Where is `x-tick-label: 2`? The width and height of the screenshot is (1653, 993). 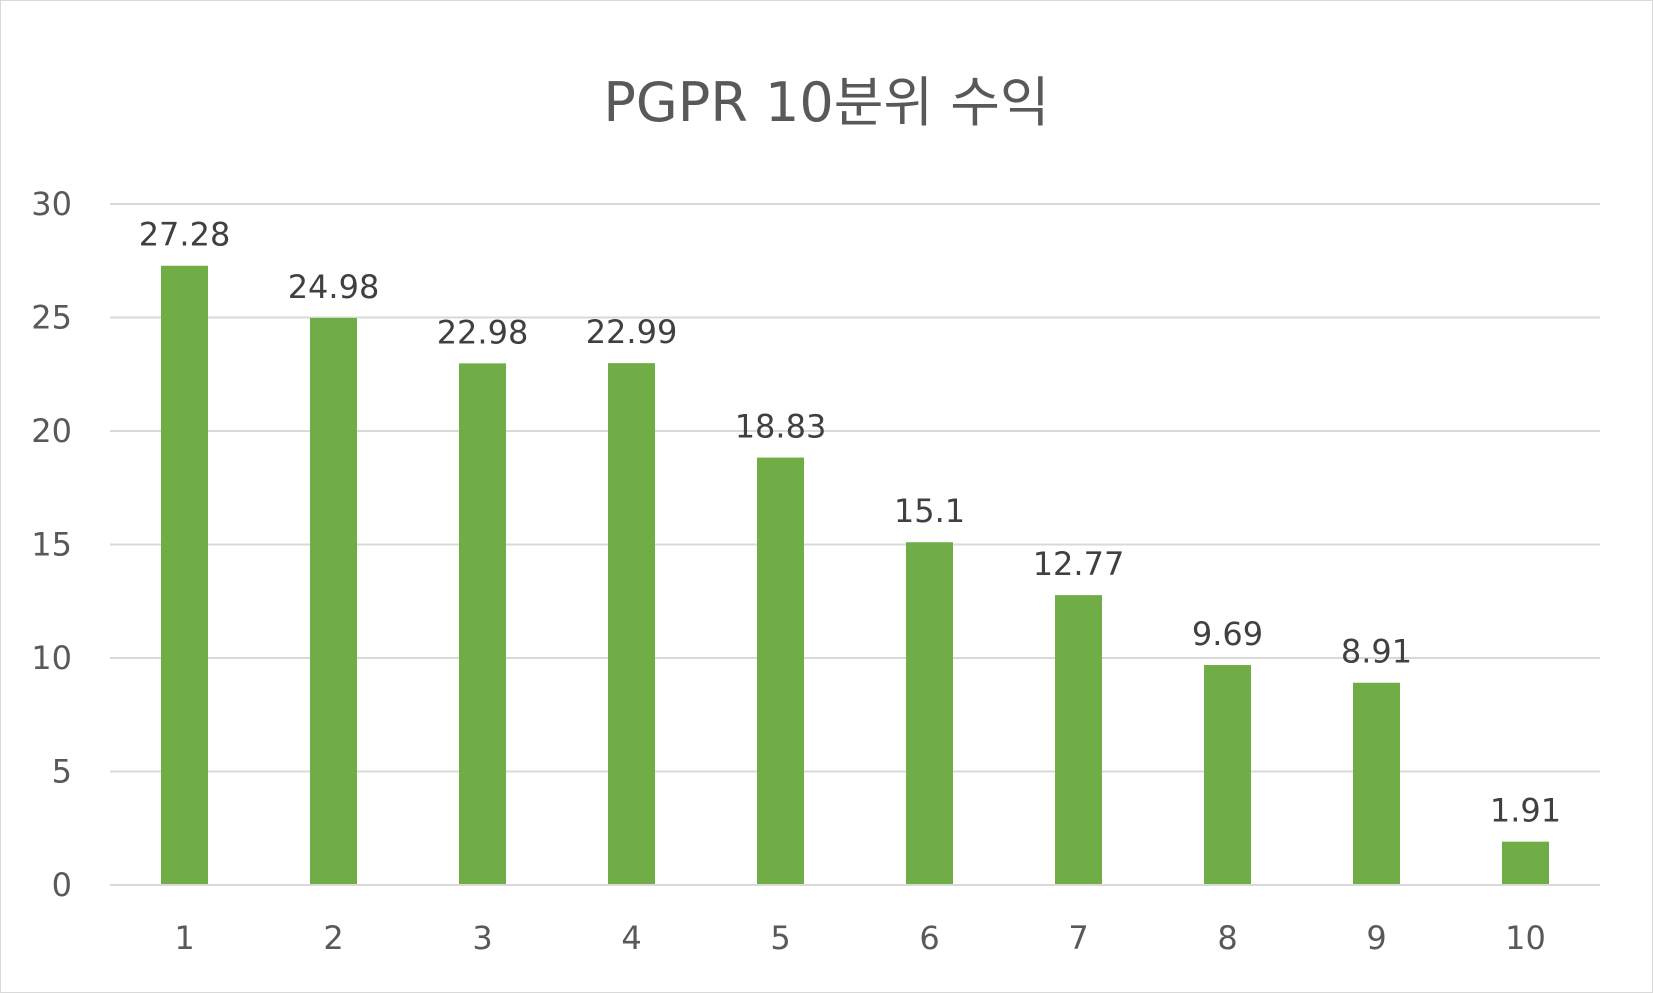 x-tick-label: 2 is located at coordinates (333, 938).